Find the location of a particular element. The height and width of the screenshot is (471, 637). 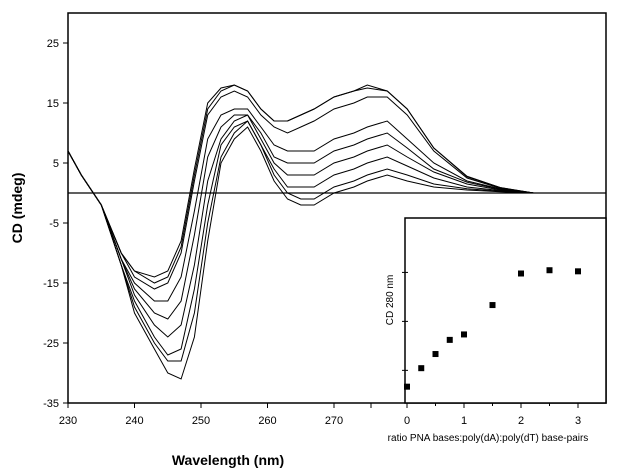

inset-x-tick-label: 2 is located at coordinates (521, 421).